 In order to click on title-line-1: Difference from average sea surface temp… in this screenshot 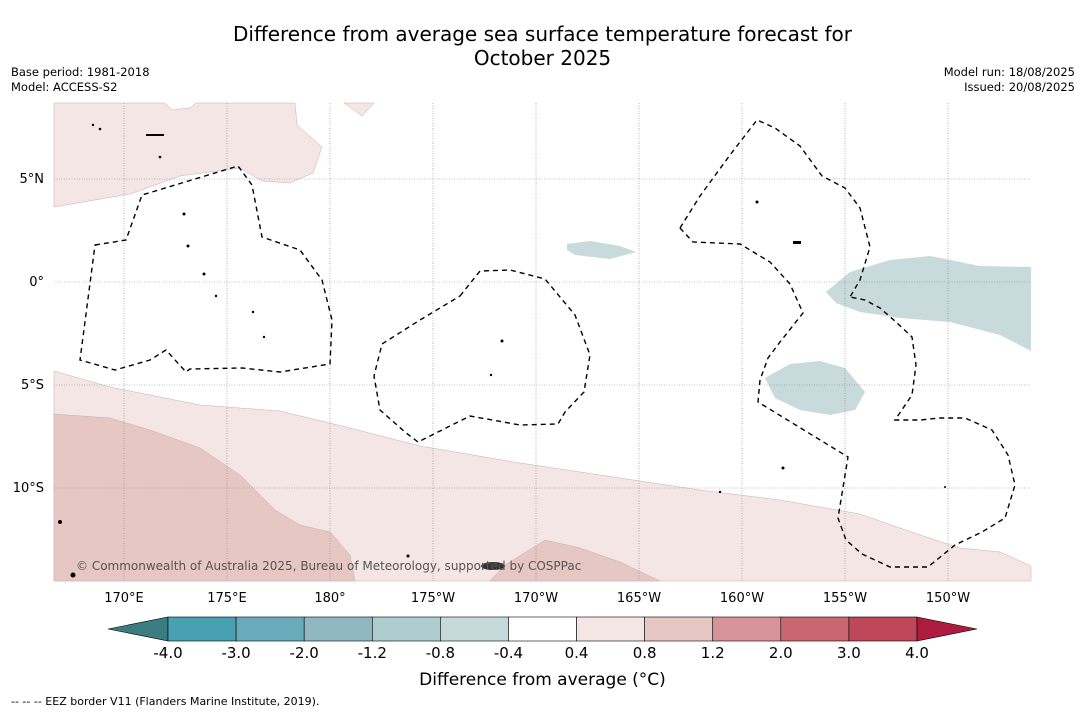, I will do `click(542, 34)`.